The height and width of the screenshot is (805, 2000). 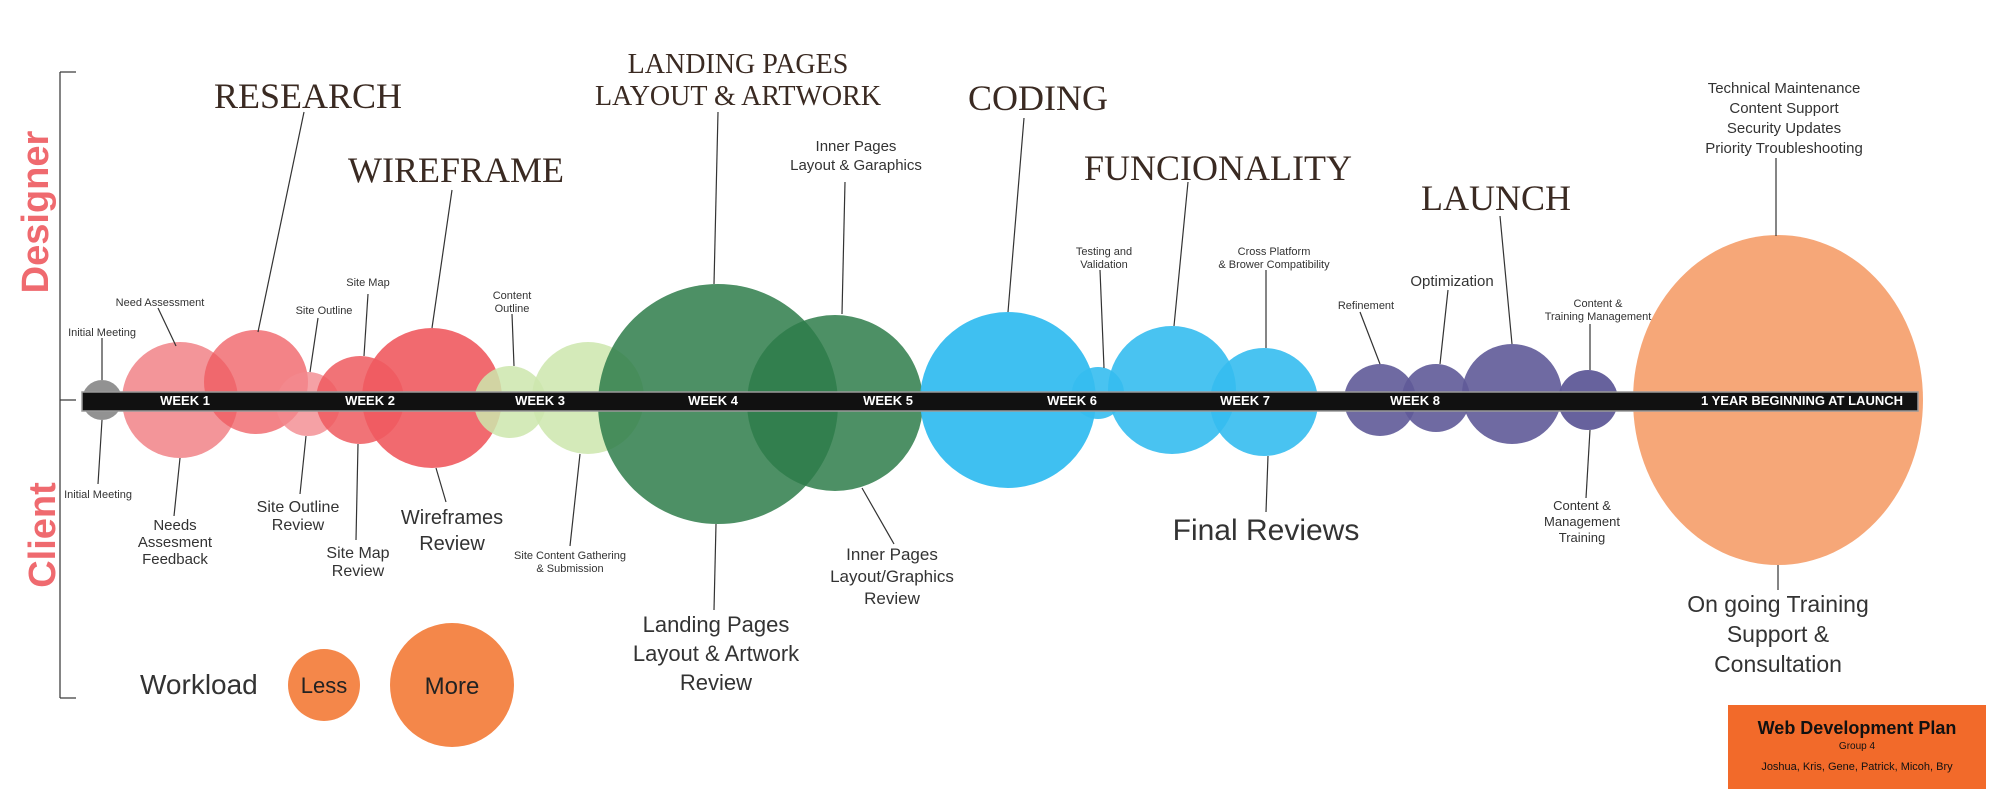 What do you see at coordinates (199, 684) in the screenshot?
I see `legend-title: Workload` at bounding box center [199, 684].